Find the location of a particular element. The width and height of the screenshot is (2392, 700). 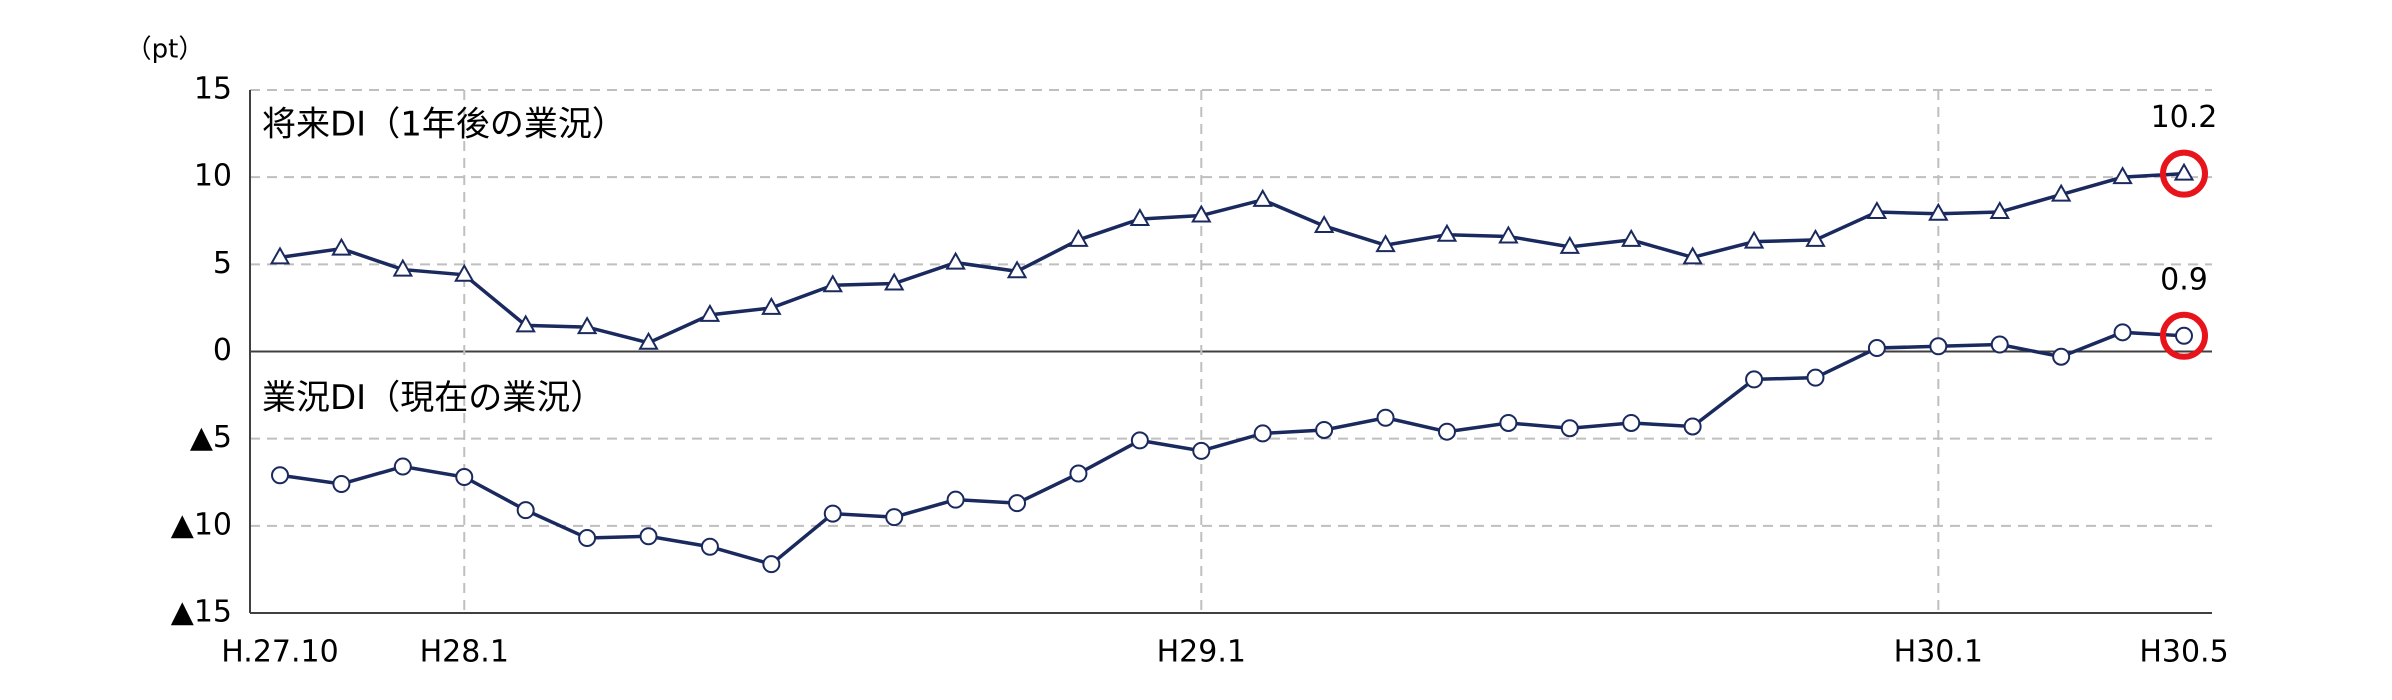

x-tick-label: H.27.10 is located at coordinates (279, 652).